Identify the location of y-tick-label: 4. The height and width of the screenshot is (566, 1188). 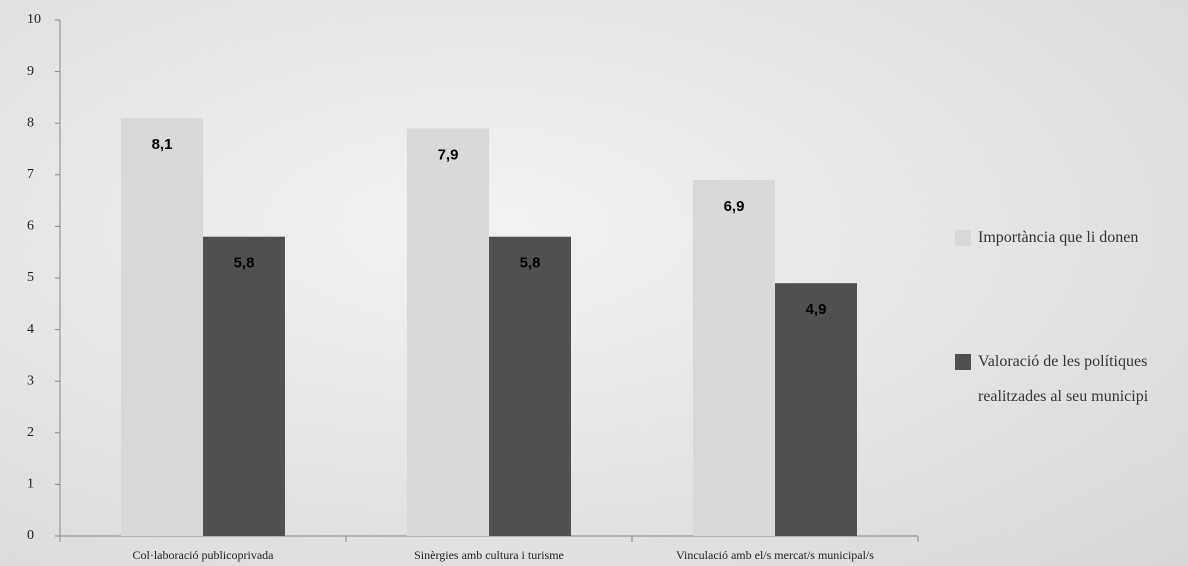
(30, 329).